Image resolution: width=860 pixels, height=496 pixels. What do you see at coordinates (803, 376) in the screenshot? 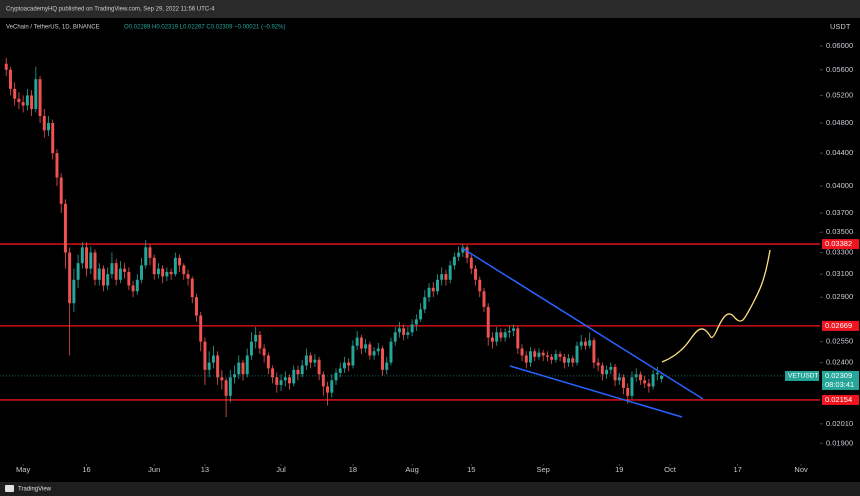
I see `symbol-label: VETUSDT` at bounding box center [803, 376].